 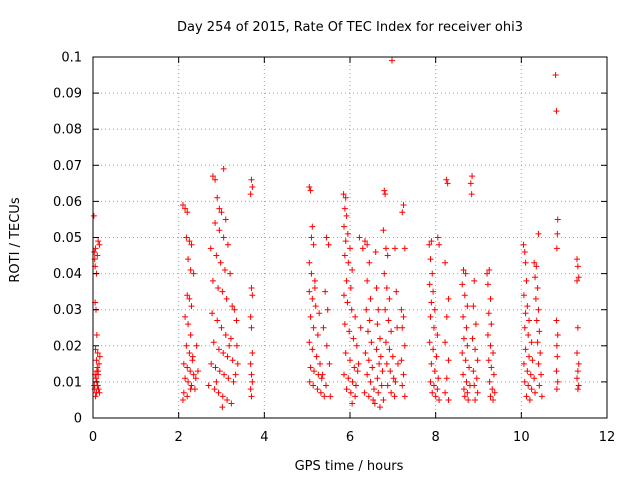 I want to click on y-tick-label: 0, so click(x=78, y=419).